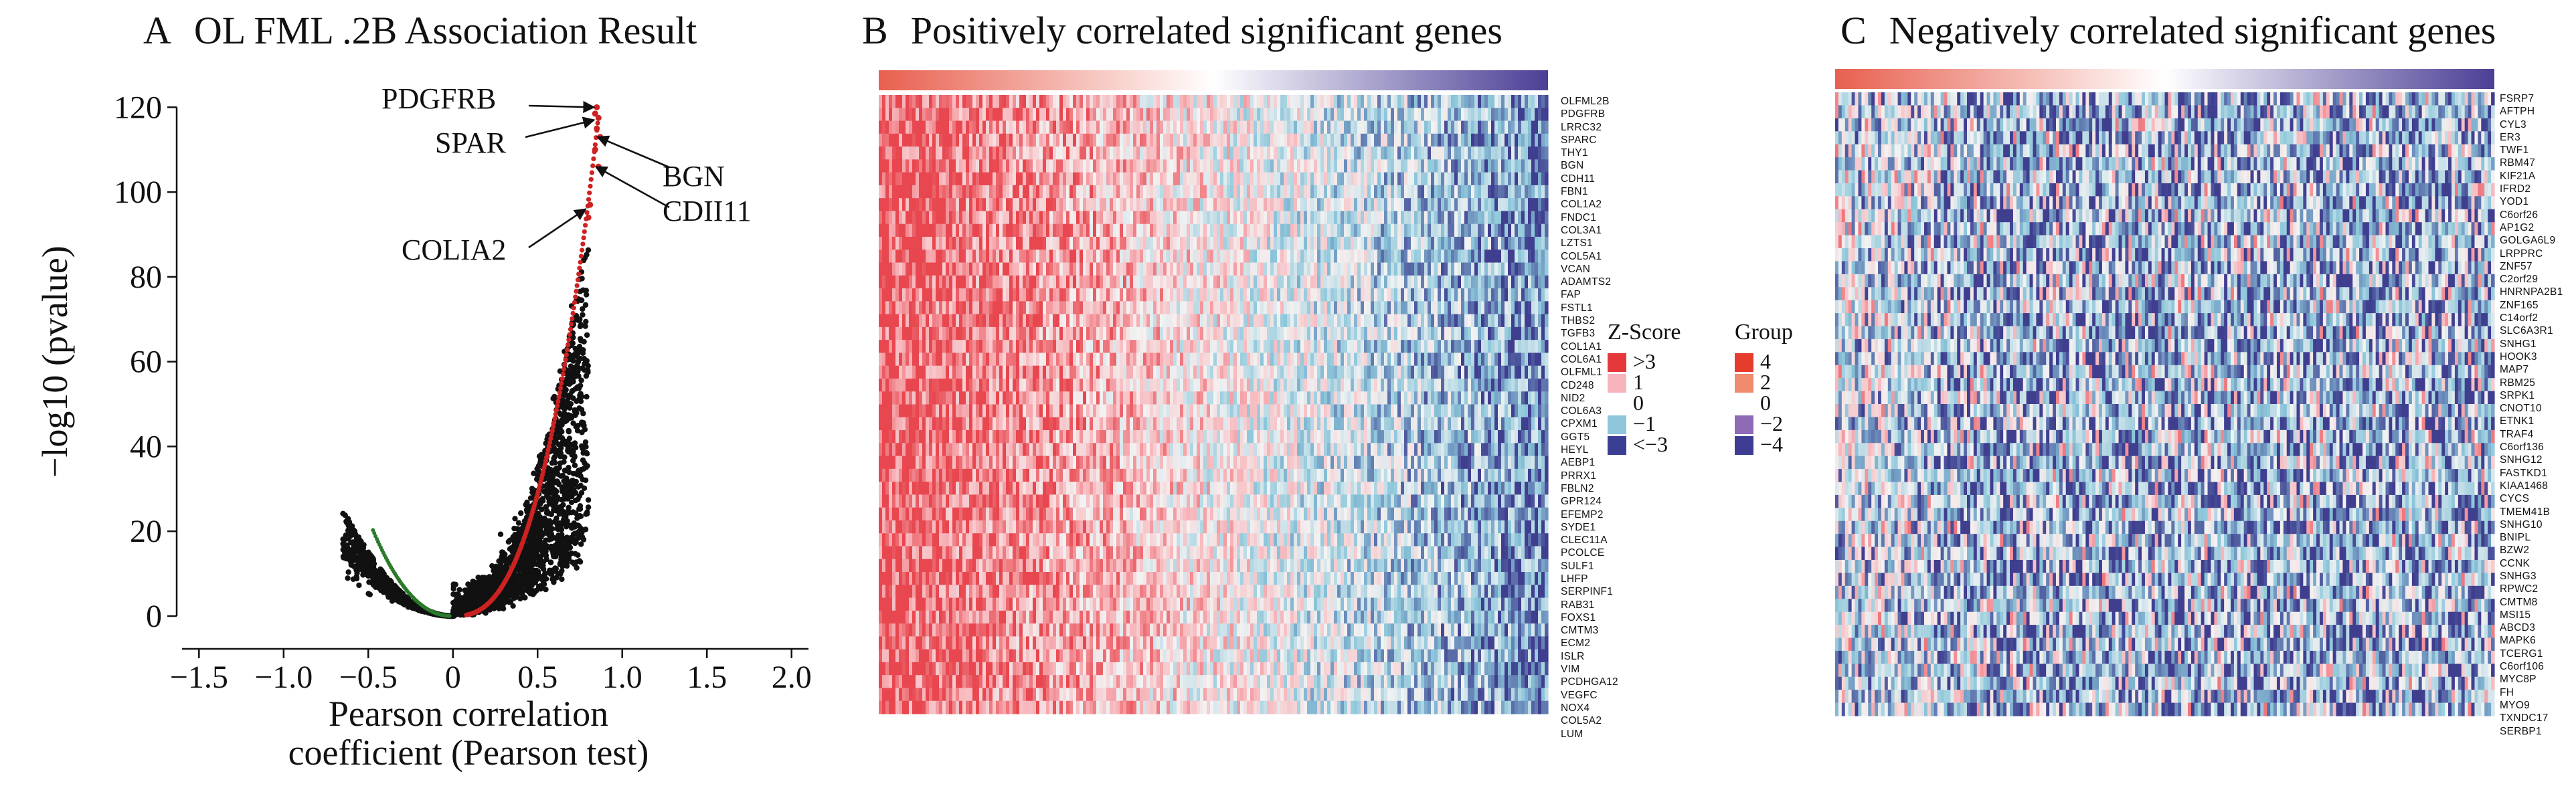 Image resolution: width=2576 pixels, height=788 pixels. Describe the element at coordinates (438, 98) in the screenshot. I see `annotation-label: PDGFRB` at that location.